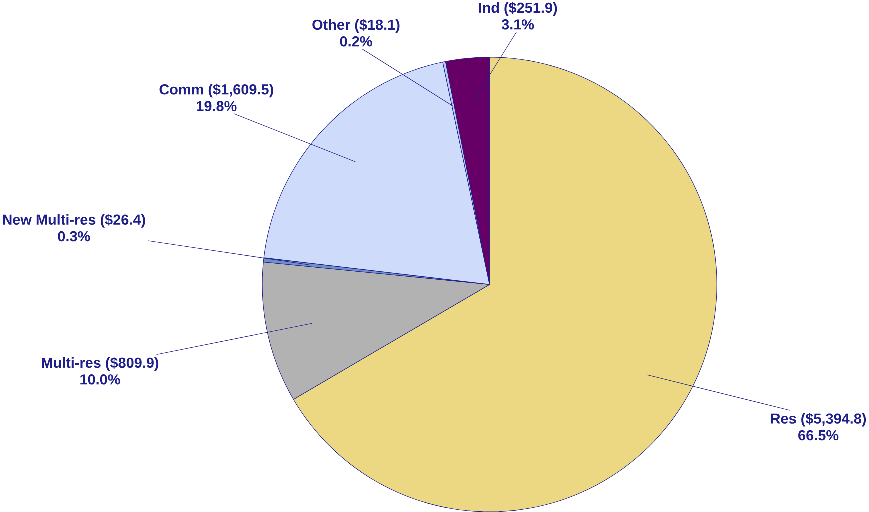 The width and height of the screenshot is (869, 512). Describe the element at coordinates (217, 91) in the screenshot. I see `slice-label: Comm ($1,609.5)` at that location.